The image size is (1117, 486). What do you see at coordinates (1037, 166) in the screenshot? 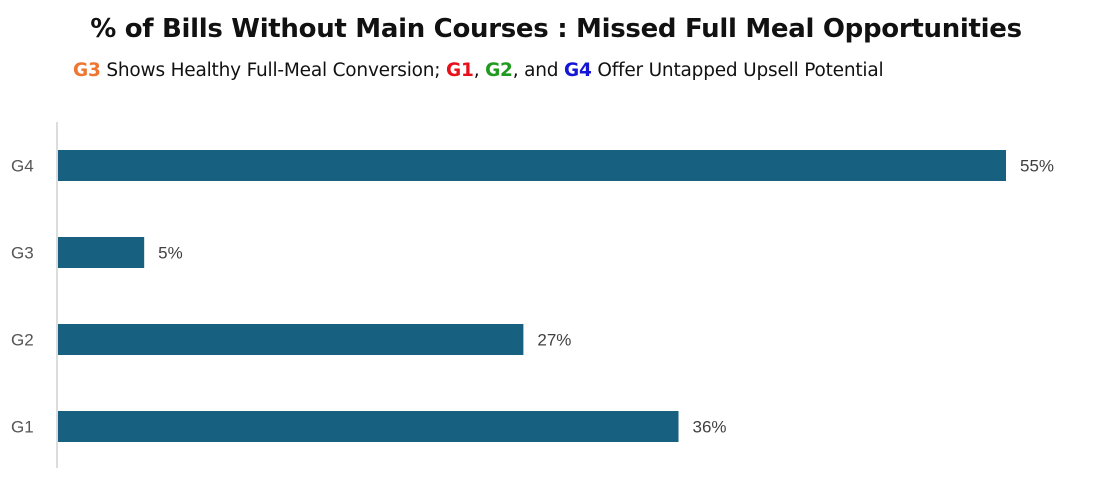
I see `value-label-g4: 55%` at bounding box center [1037, 166].